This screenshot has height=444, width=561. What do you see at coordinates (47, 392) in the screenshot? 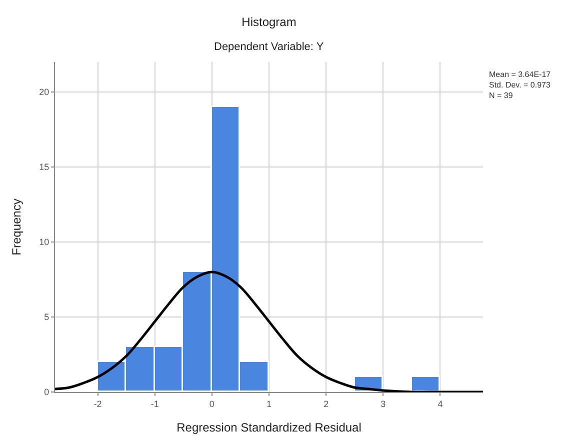
I see `y-tick-label: 0` at bounding box center [47, 392].